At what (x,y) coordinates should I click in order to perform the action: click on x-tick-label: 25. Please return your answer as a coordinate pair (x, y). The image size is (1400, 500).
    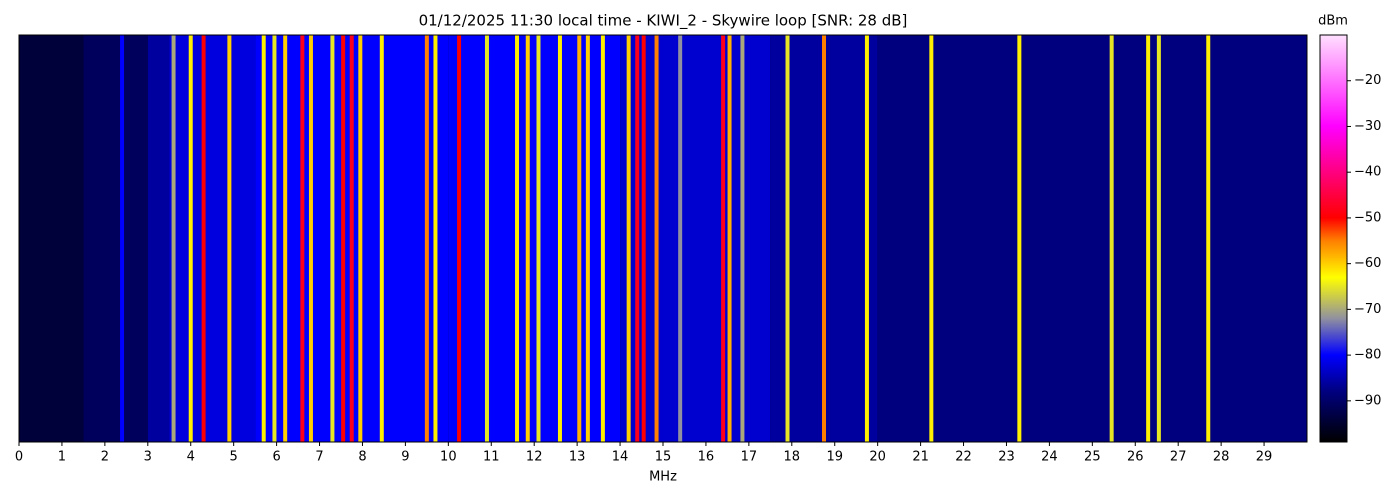
    Looking at the image, I should click on (1092, 457).